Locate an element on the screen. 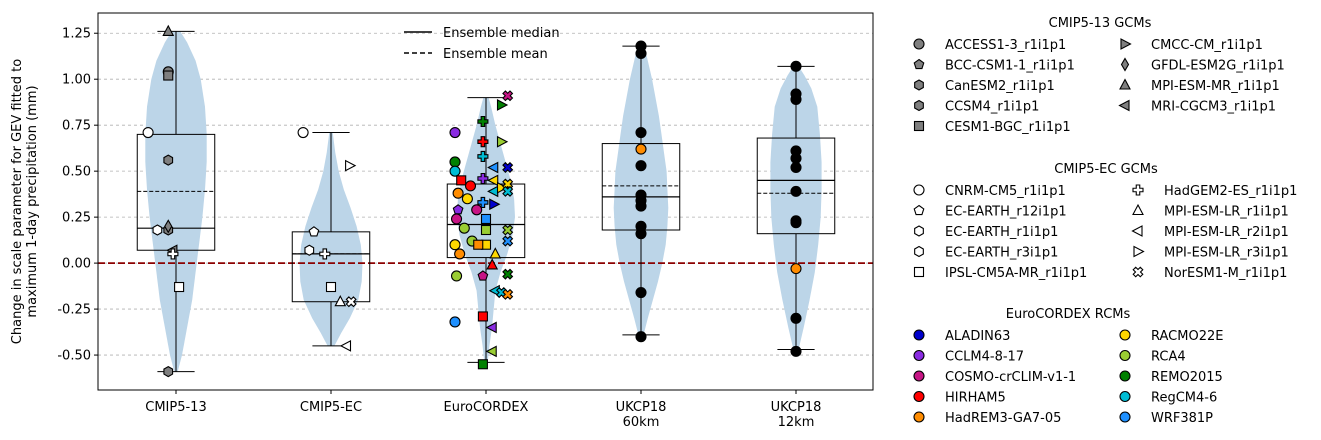 The width and height of the screenshot is (1321, 440). xtick-label-2-0: EuroCORDEX is located at coordinates (486, 407).